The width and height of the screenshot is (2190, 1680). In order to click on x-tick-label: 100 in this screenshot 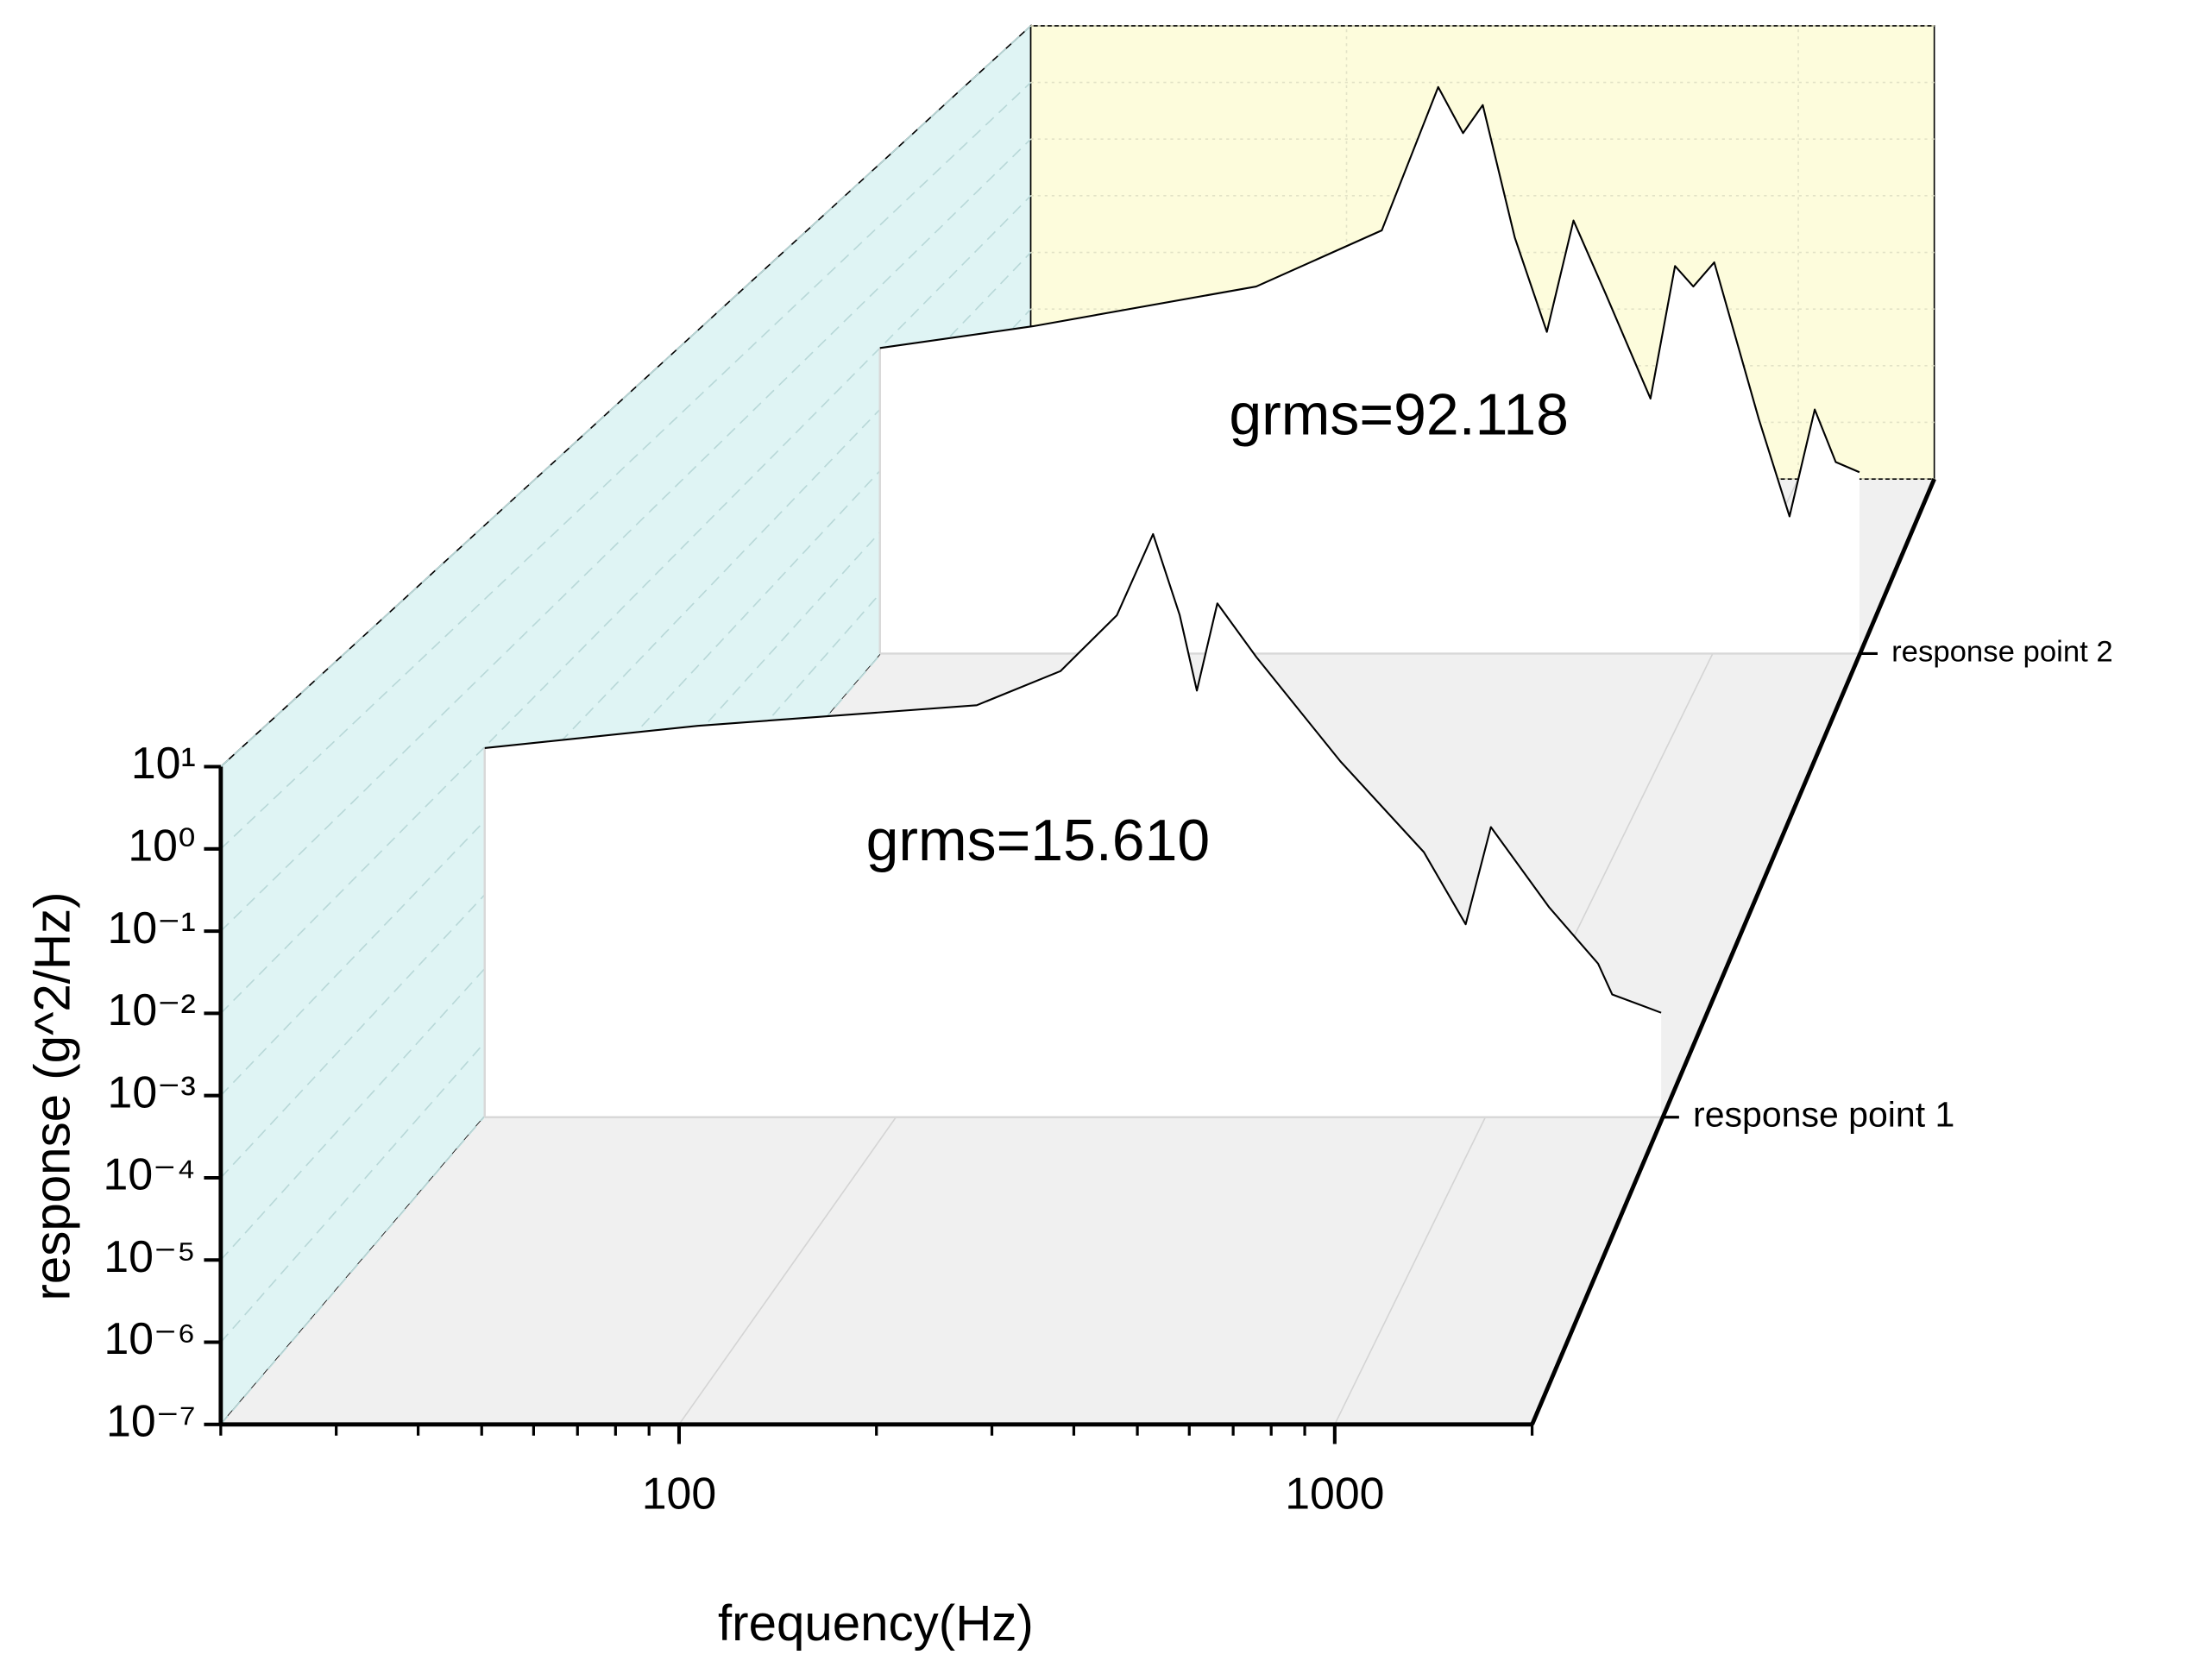, I will do `click(679, 1494)`.